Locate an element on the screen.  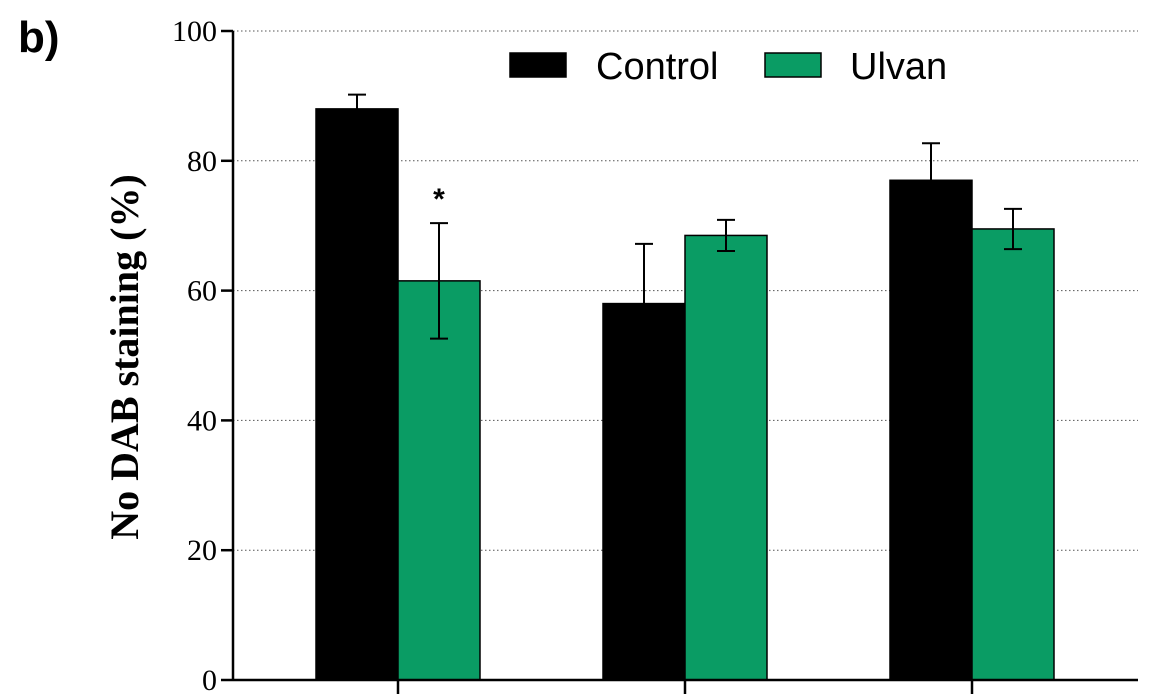
annotations: * is located at coordinates (439, 199).